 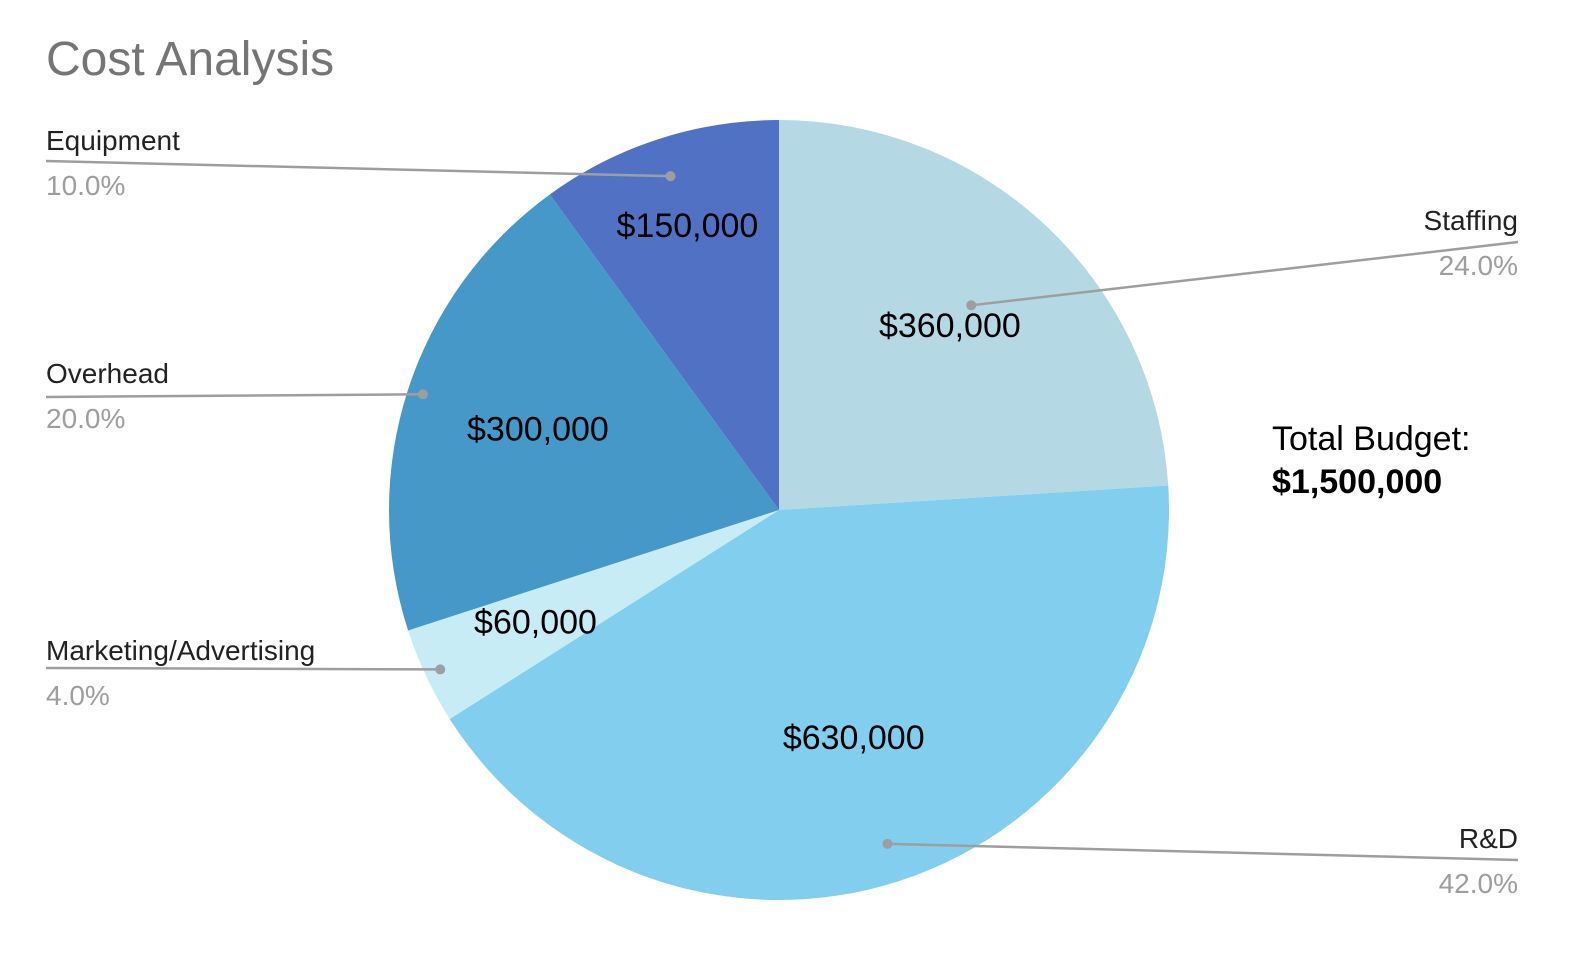 I want to click on callout-percent-equipment: 10.0%, so click(x=85, y=185).